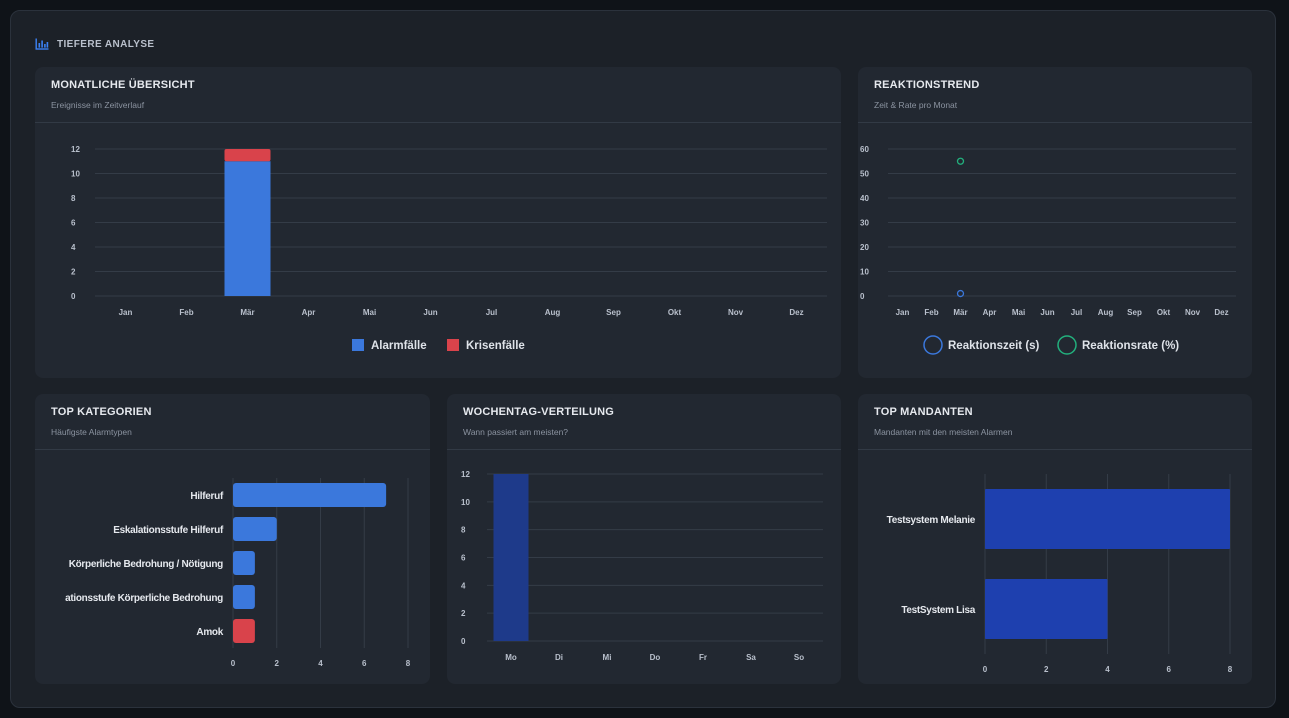 This screenshot has height=718, width=1289. Describe the element at coordinates (1130, 346) in the screenshot. I see `legend-label: Reaktionsrate (%)` at that location.